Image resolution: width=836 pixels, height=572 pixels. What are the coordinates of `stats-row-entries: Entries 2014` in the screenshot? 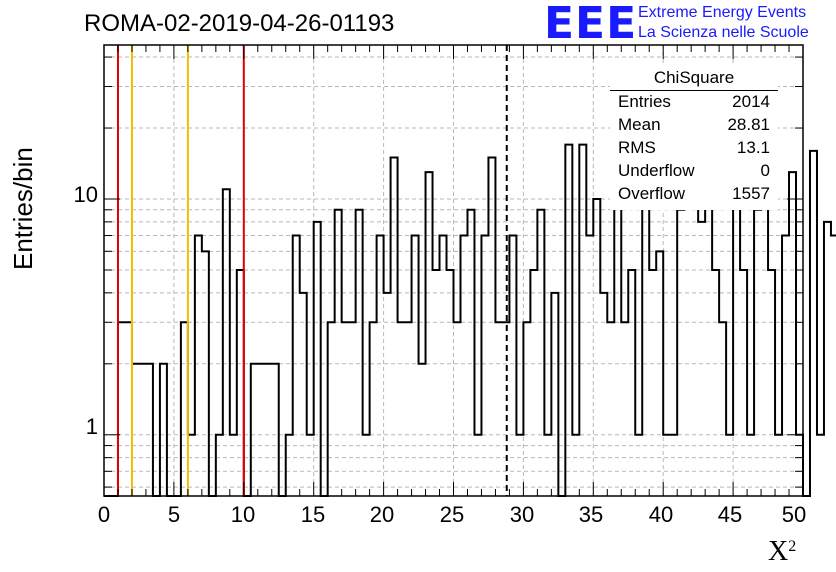 It's located at (694, 103).